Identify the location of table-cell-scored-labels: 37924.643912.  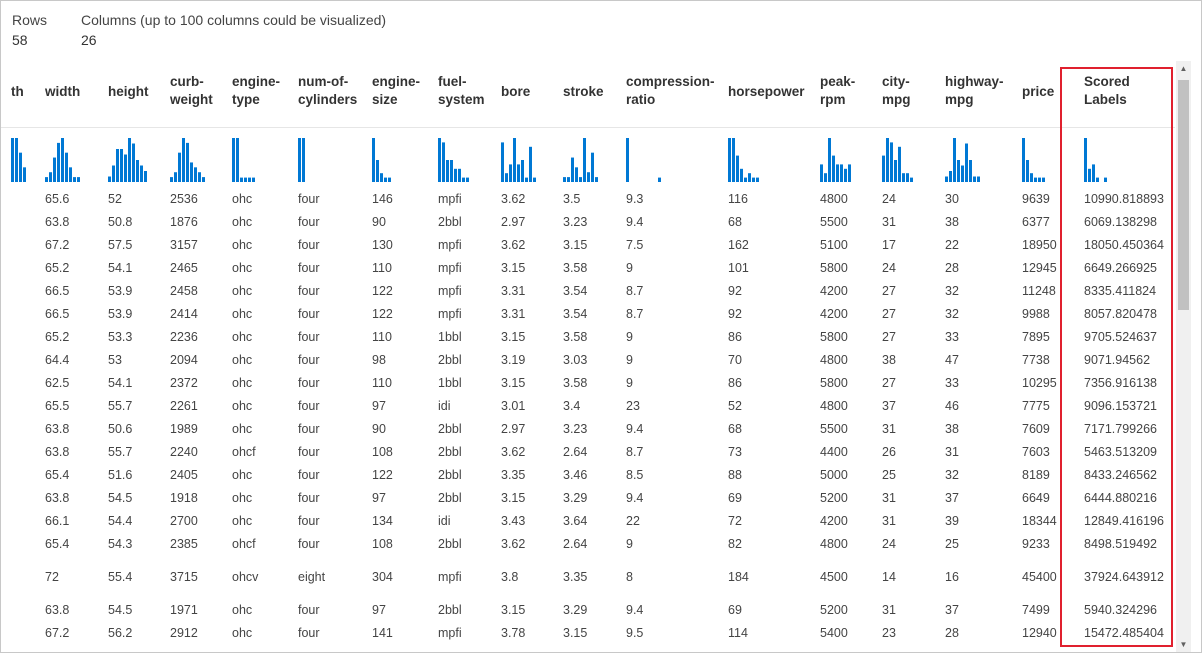
(1124, 577).